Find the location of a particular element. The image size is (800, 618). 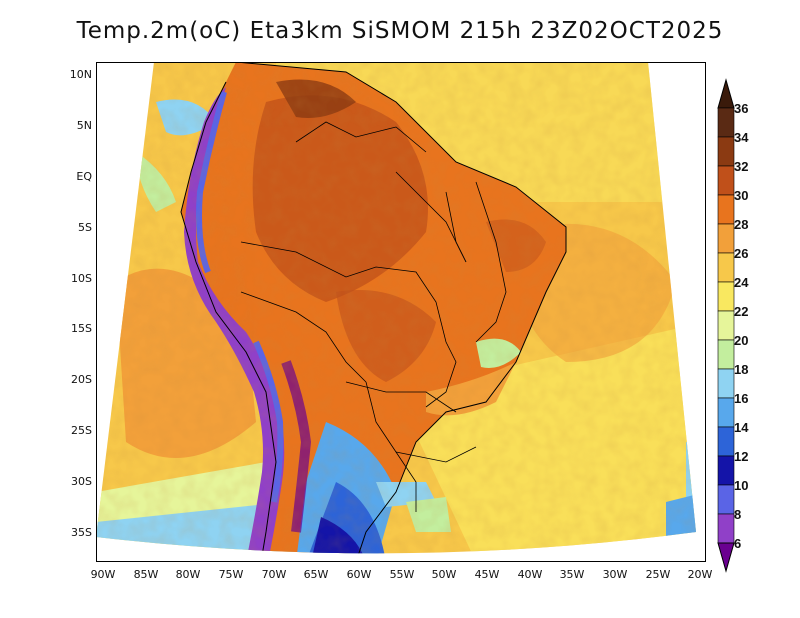

lon-label: 40W is located at coordinates (530, 574).